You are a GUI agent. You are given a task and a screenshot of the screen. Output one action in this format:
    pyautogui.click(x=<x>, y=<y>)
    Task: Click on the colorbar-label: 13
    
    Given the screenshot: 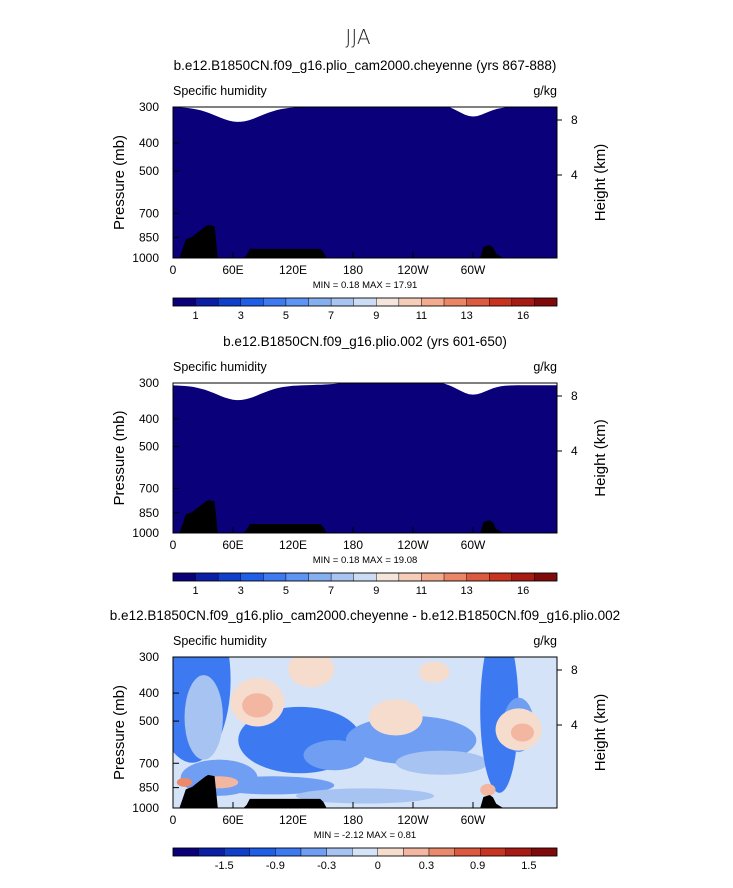 What is the action you would take?
    pyautogui.click(x=467, y=316)
    